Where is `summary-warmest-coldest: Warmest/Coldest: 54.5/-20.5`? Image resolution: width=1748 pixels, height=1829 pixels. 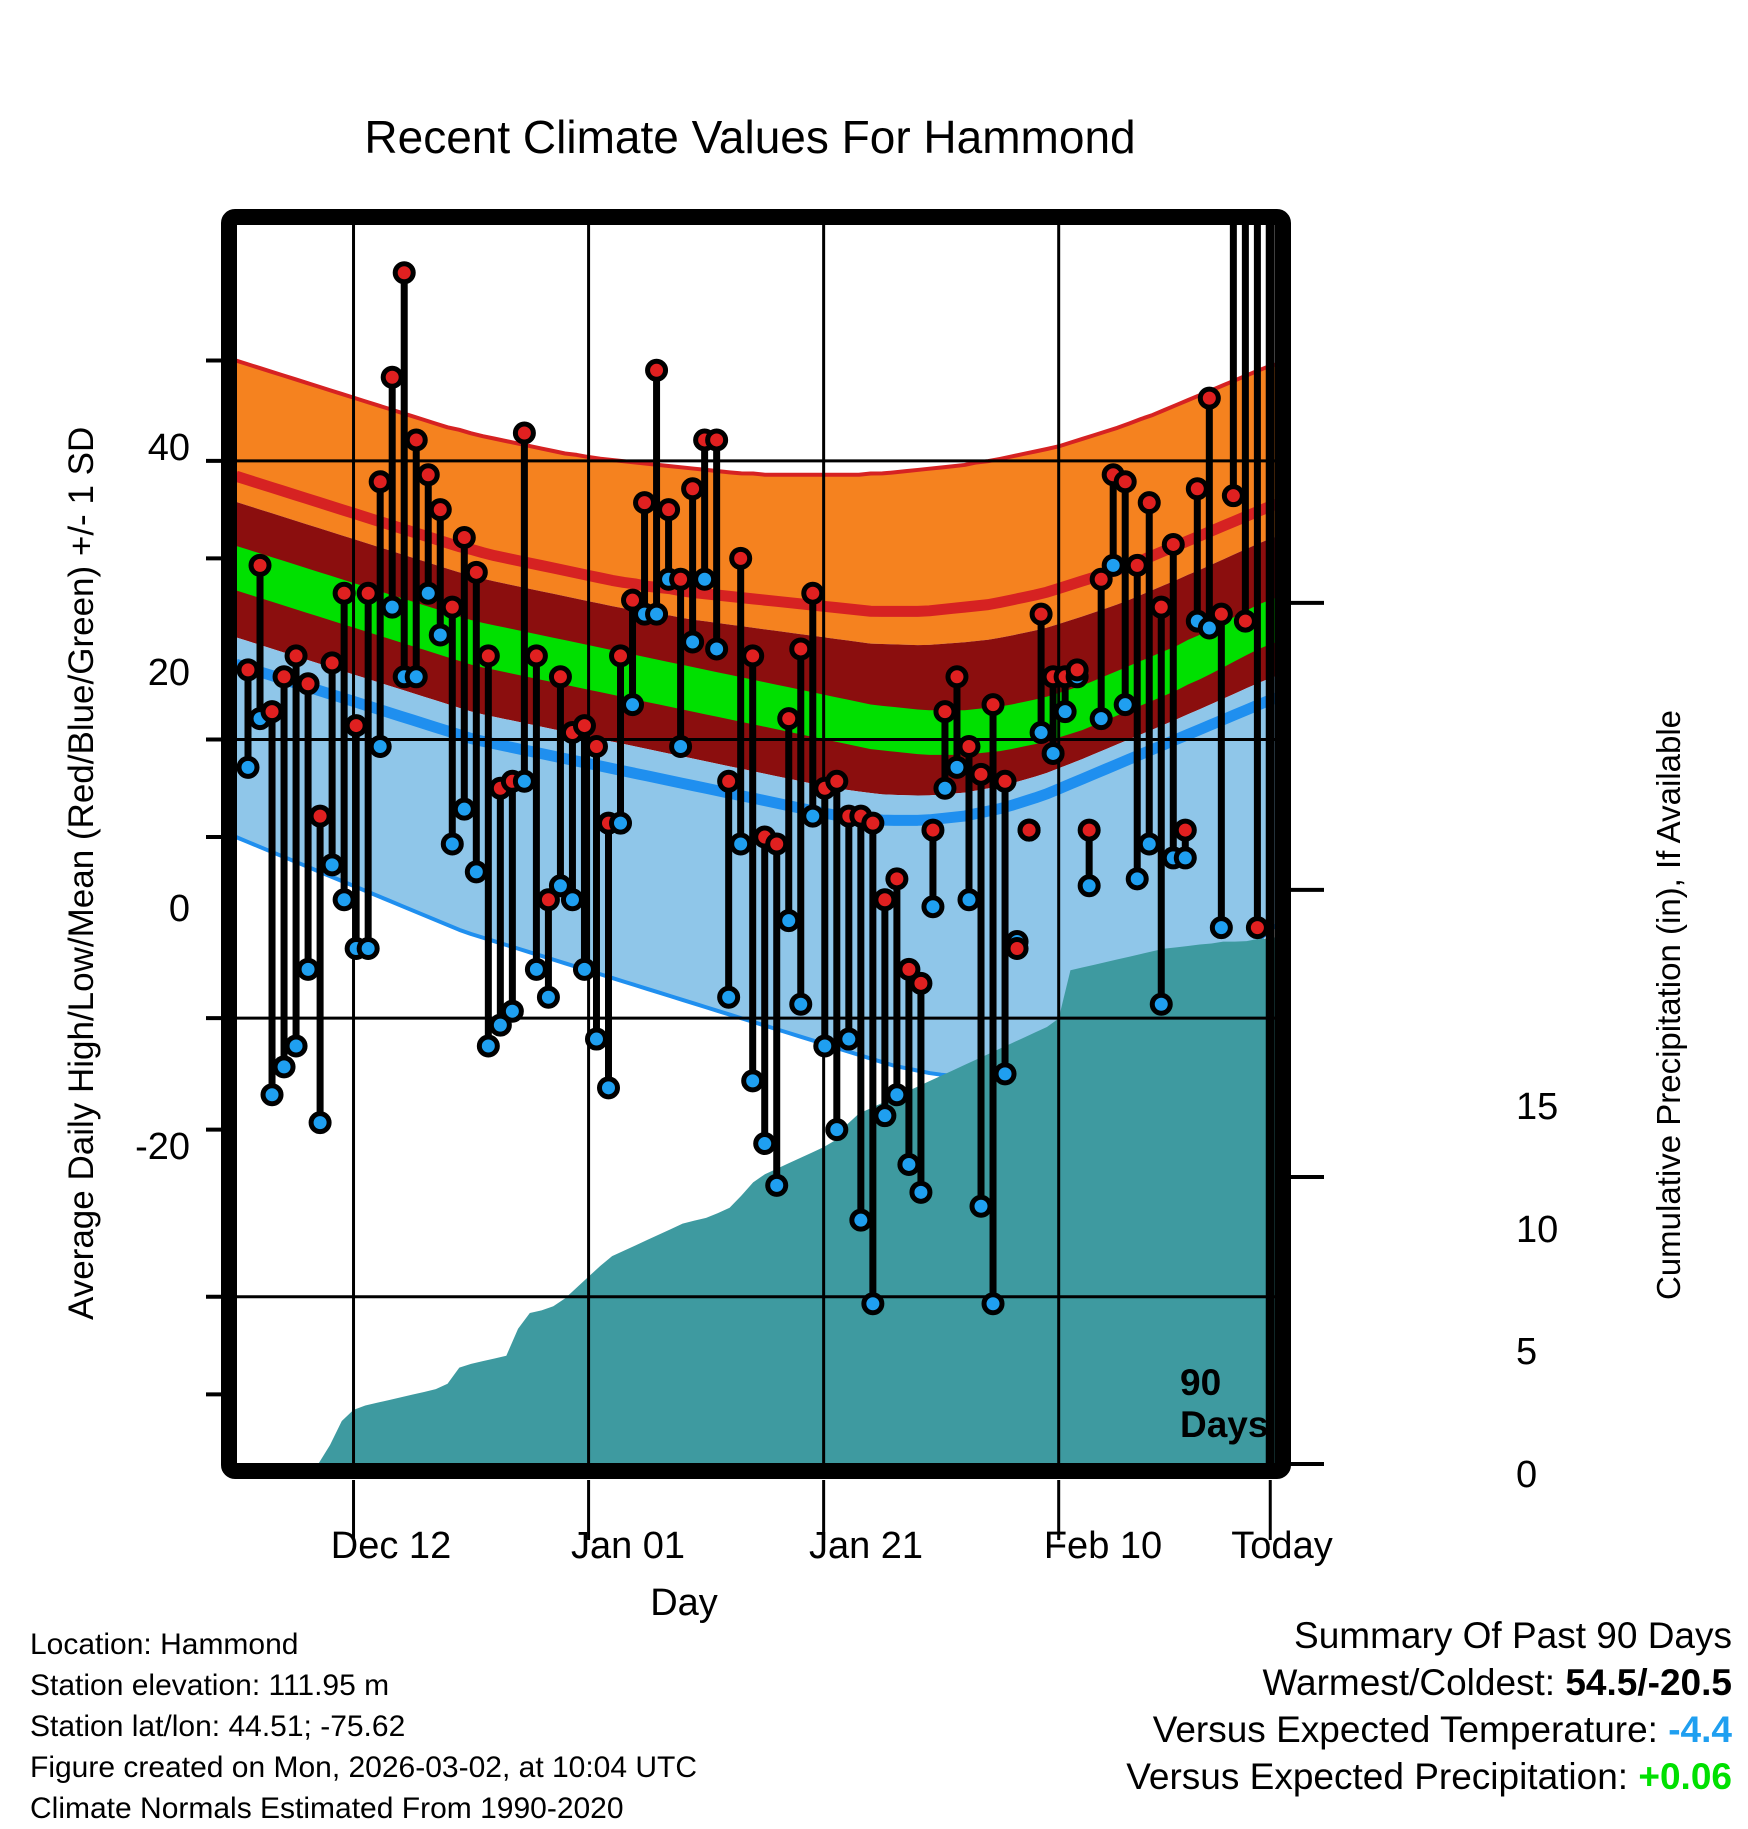
summary-warmest-coldest: Warmest/Coldest: 54.5/-20.5 is located at coordinates (1429, 1682).